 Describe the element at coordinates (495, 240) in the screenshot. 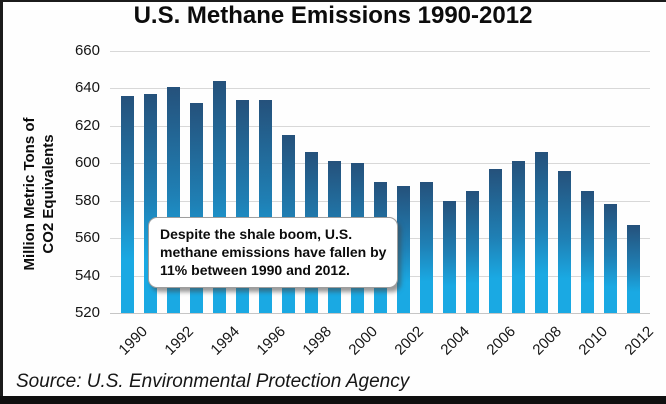

I see `bar-2006` at that location.